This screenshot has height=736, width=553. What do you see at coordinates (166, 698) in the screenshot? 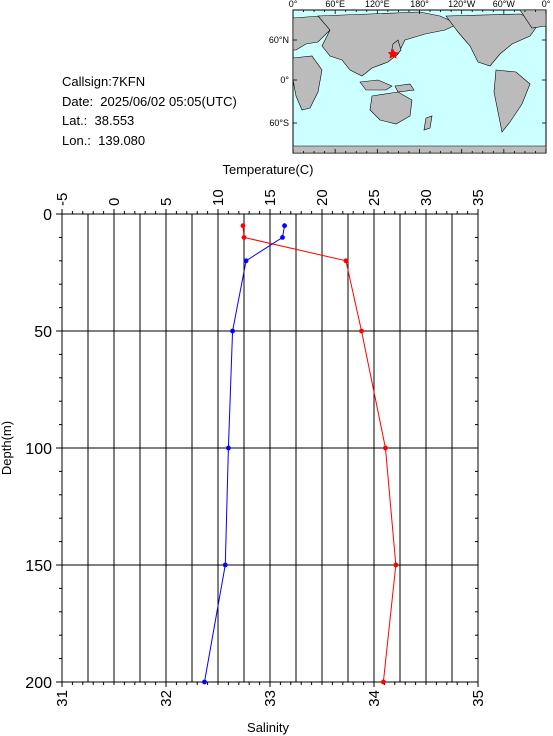
I see `salinity-tick-label: 32` at bounding box center [166, 698].